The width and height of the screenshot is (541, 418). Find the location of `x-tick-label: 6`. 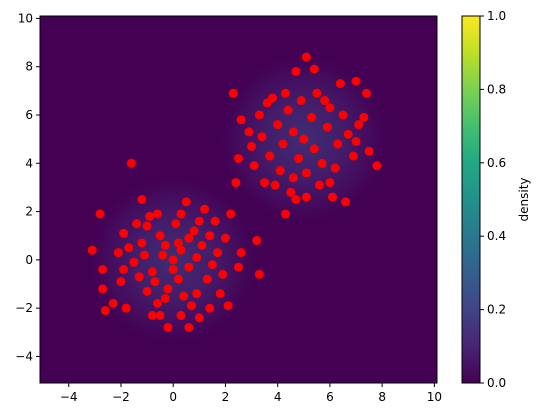

x-tick-label: 6 is located at coordinates (330, 397).